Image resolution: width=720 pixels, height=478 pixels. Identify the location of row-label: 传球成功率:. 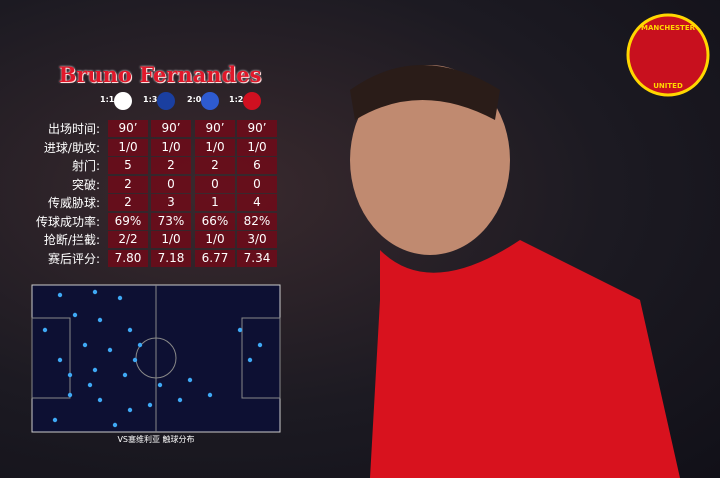
(67, 221).